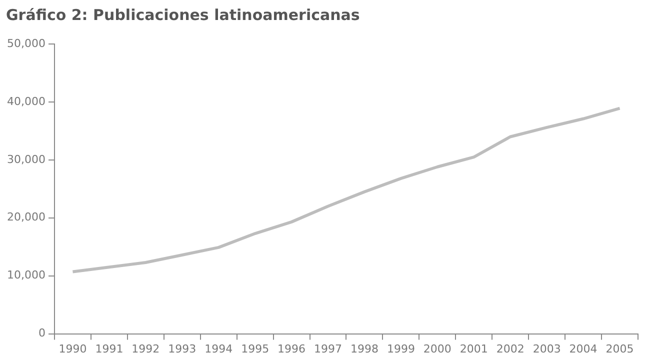  I want to click on x-tick-label: 1990, so click(72, 349).